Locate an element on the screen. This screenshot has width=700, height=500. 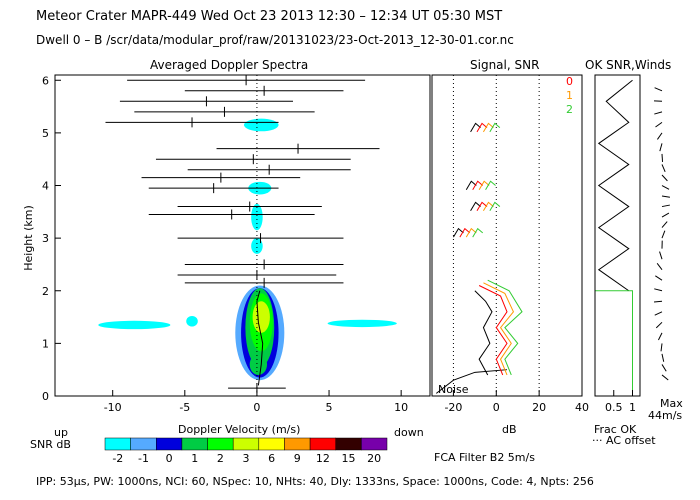
y-tick-label: 0 is located at coordinates (45, 396).